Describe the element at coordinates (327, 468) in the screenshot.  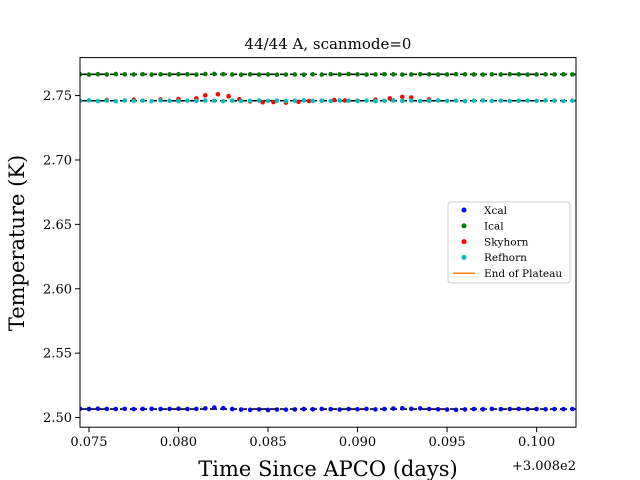
I see `x-axis-label: Time Since APCO (days)` at that location.